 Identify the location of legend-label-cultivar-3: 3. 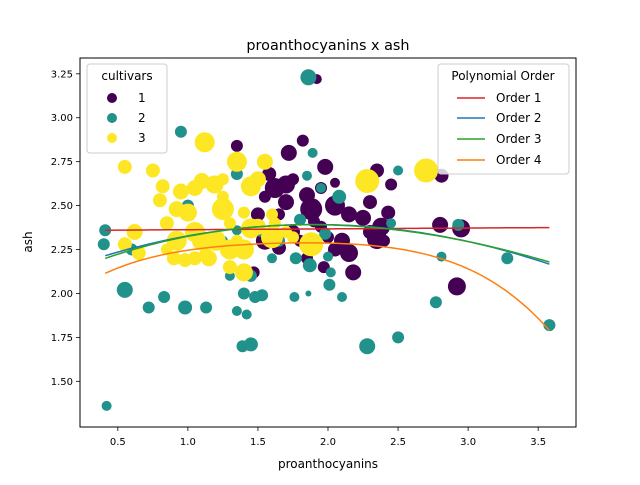
(142, 138).